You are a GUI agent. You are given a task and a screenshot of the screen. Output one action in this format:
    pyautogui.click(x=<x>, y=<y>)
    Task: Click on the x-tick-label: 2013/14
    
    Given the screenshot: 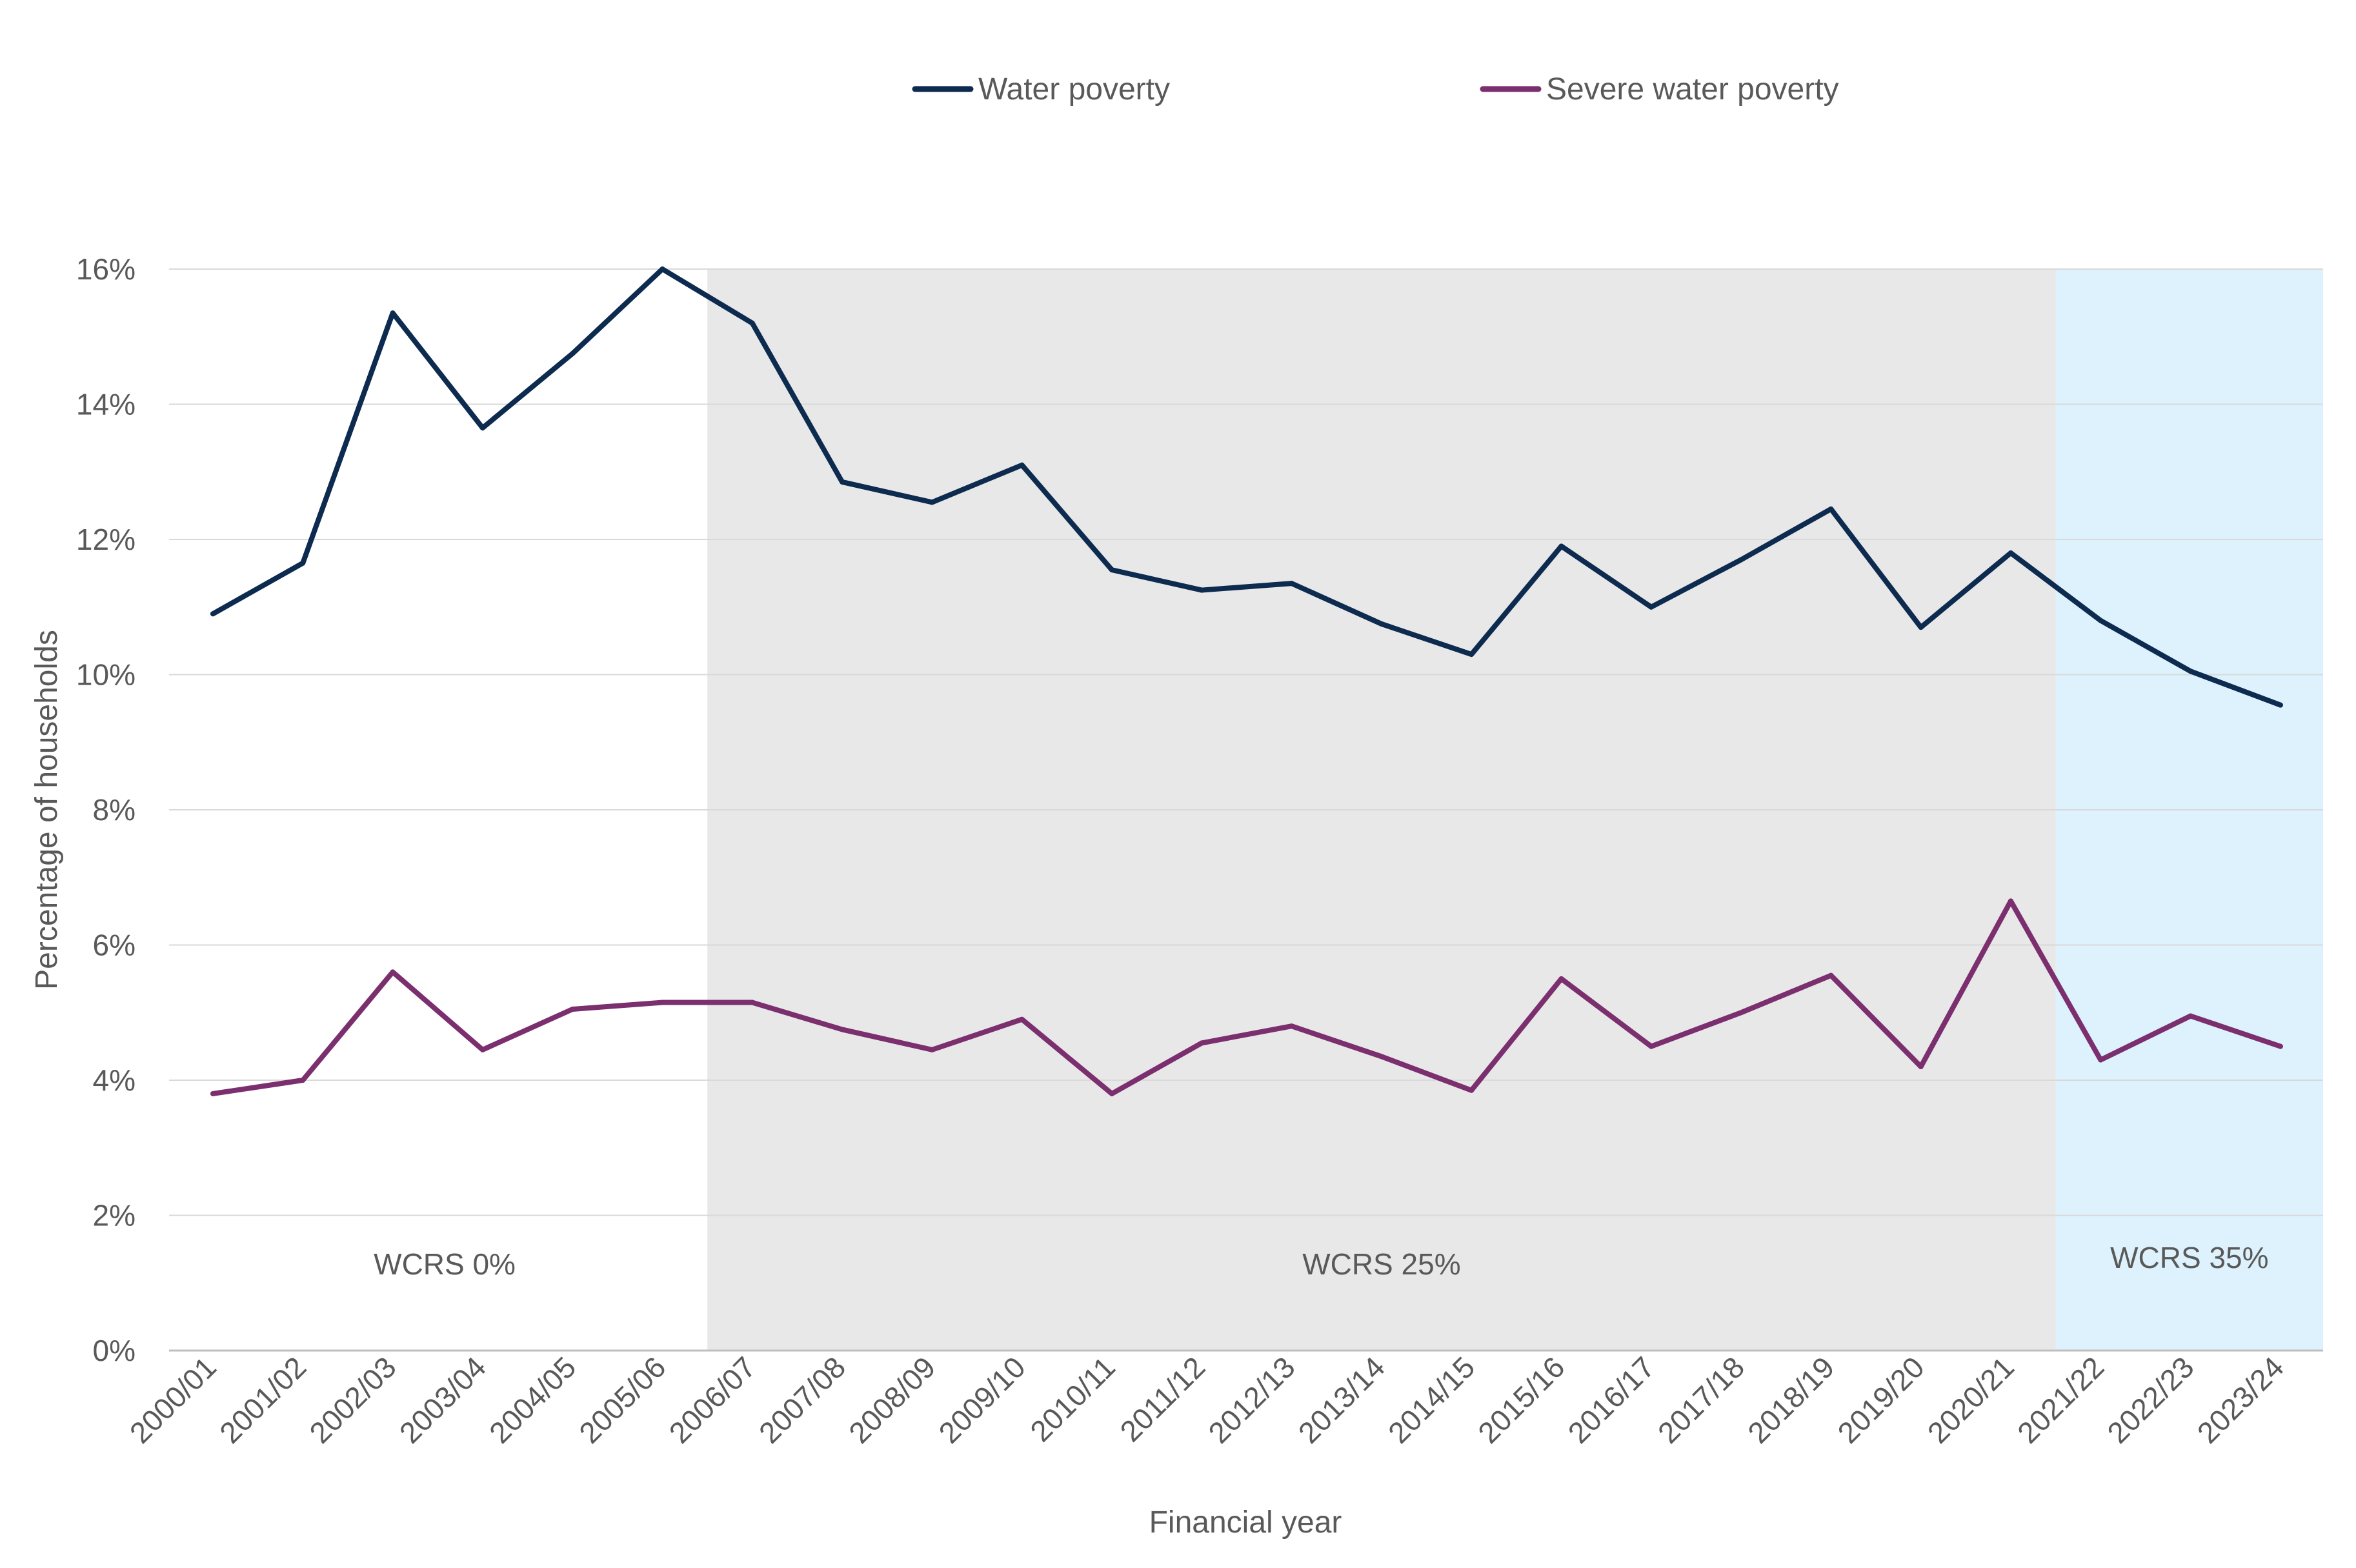 What is the action you would take?
    pyautogui.click(x=1342, y=1399)
    